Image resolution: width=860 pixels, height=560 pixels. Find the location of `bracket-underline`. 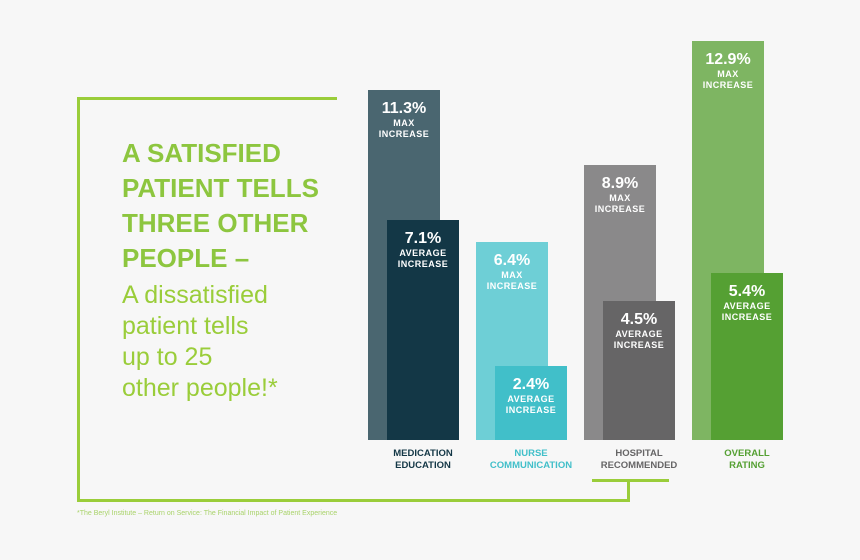

bracket-underline is located at coordinates (630, 480).